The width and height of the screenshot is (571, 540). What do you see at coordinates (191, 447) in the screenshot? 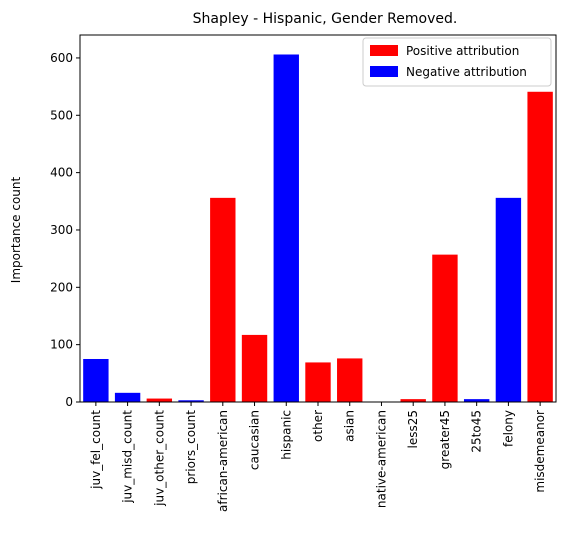
I see `x-tick-label: priors_count` at bounding box center [191, 447].